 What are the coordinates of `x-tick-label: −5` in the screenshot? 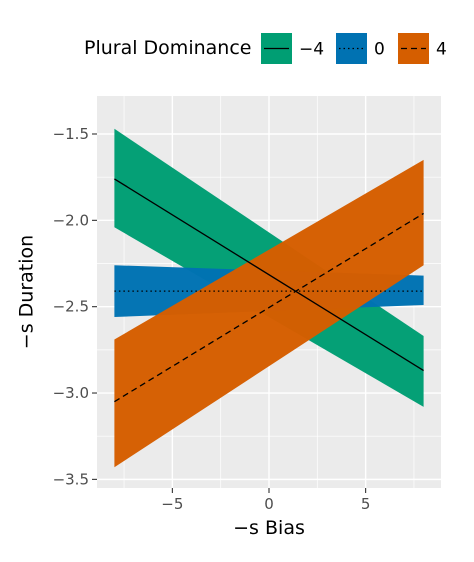 It's located at (172, 504).